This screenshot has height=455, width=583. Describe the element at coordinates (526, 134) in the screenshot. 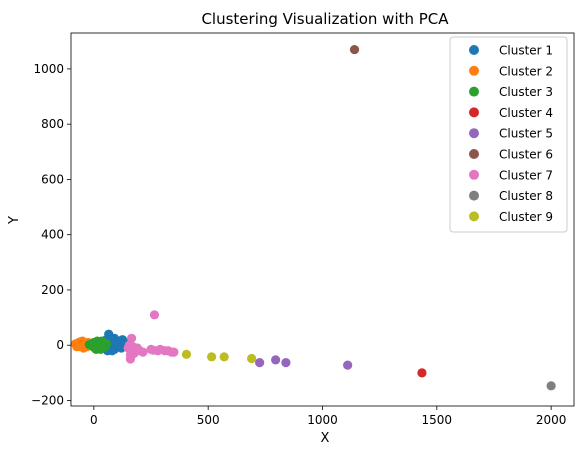

I see `legend-label: Cluster 5` at that location.